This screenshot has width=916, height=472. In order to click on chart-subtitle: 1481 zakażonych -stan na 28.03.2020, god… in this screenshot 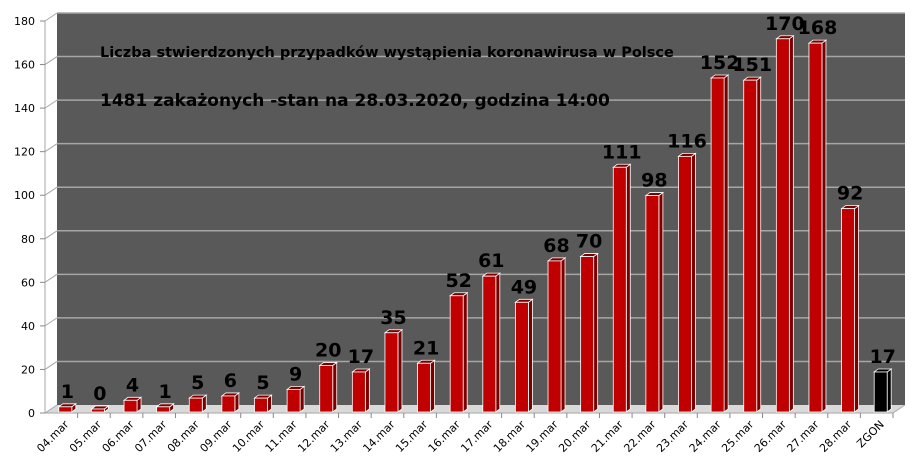, I will do `click(355, 101)`.